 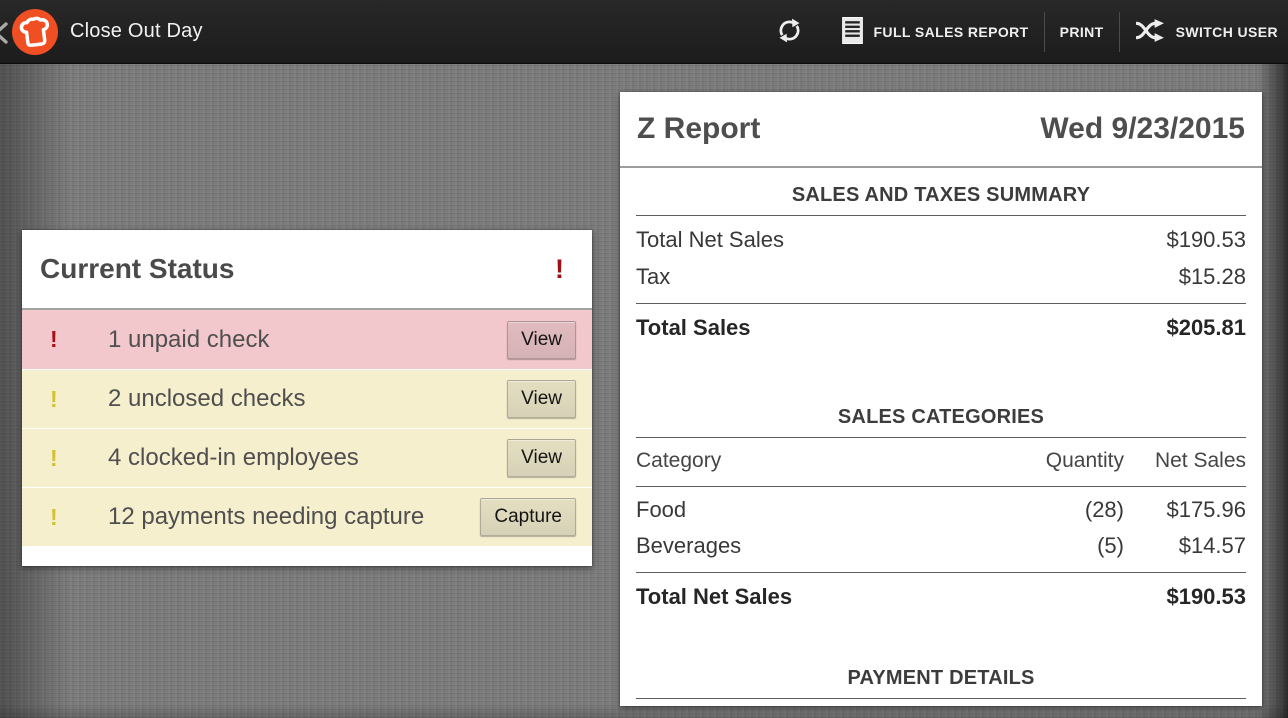 I want to click on category-net-sales: $14.57, so click(x=1212, y=545).